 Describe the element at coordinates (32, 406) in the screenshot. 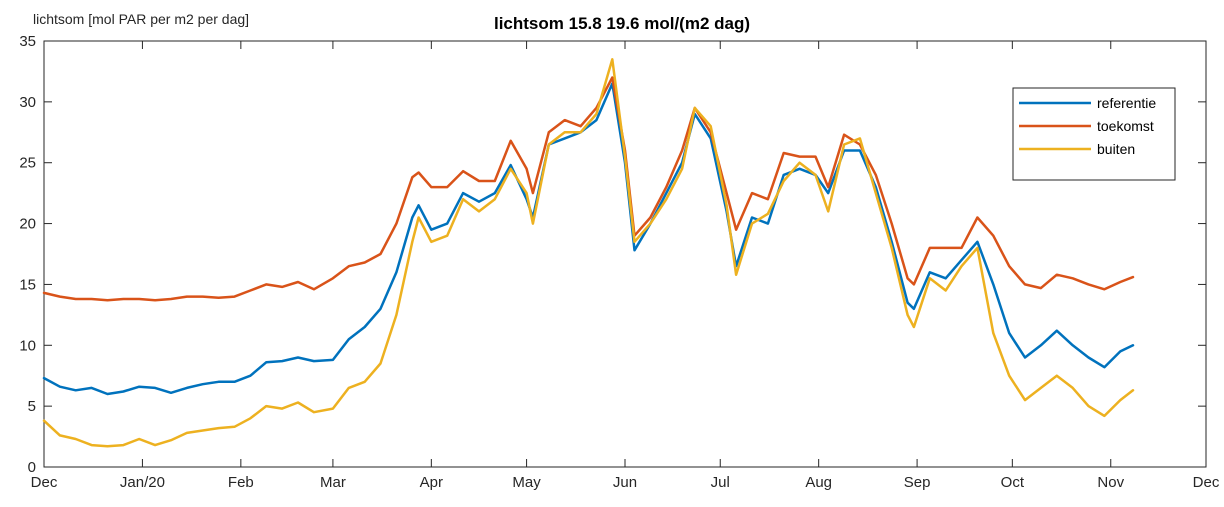

I see `y-tick-label: 5` at that location.